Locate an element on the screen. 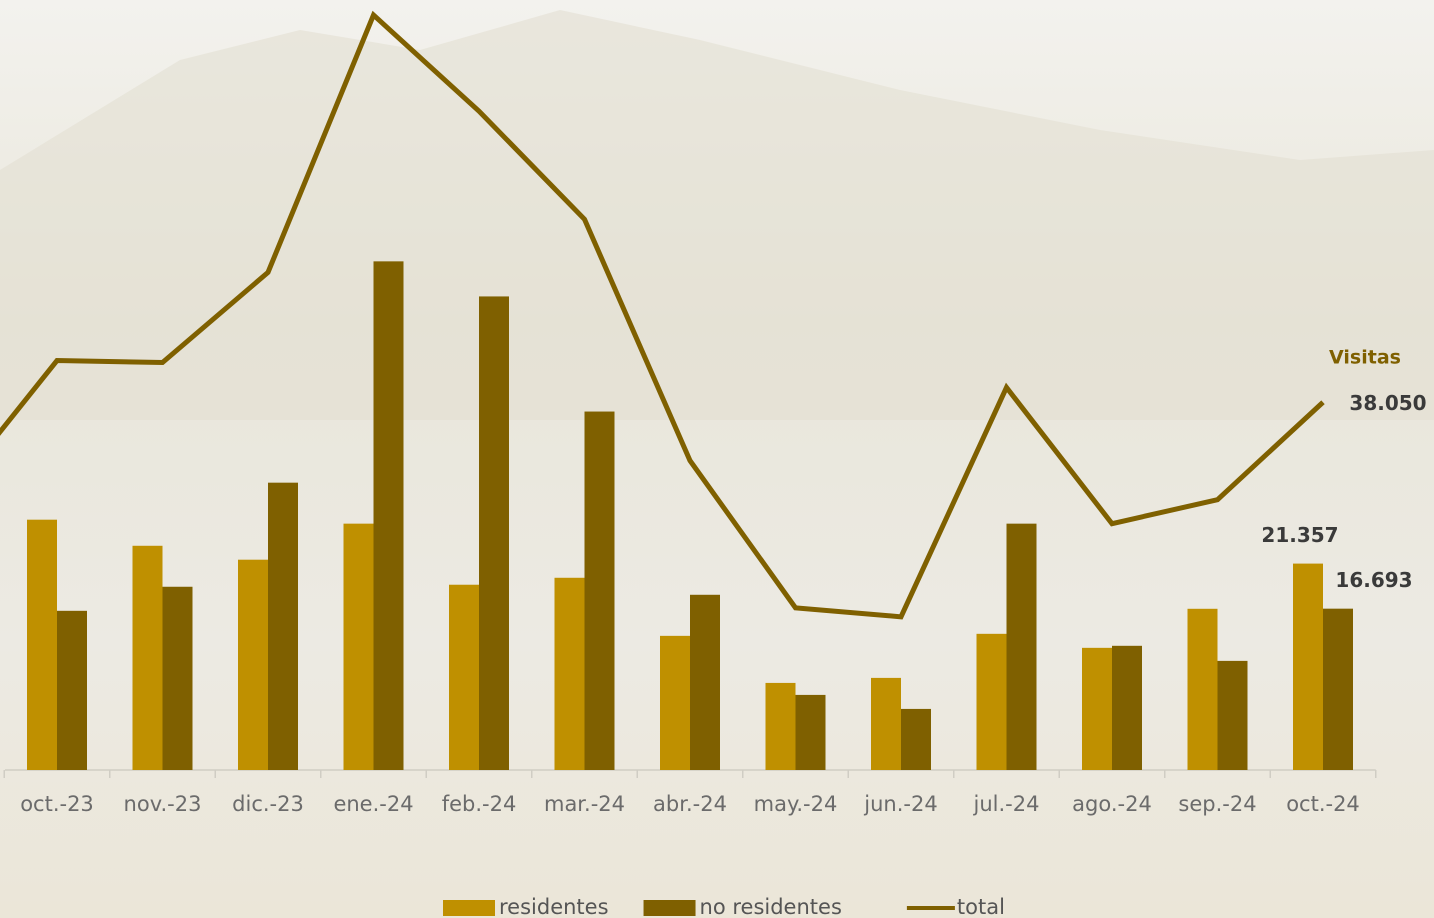 The image size is (1434, 918). x-tick-label: nov.-23 is located at coordinates (163, 804).